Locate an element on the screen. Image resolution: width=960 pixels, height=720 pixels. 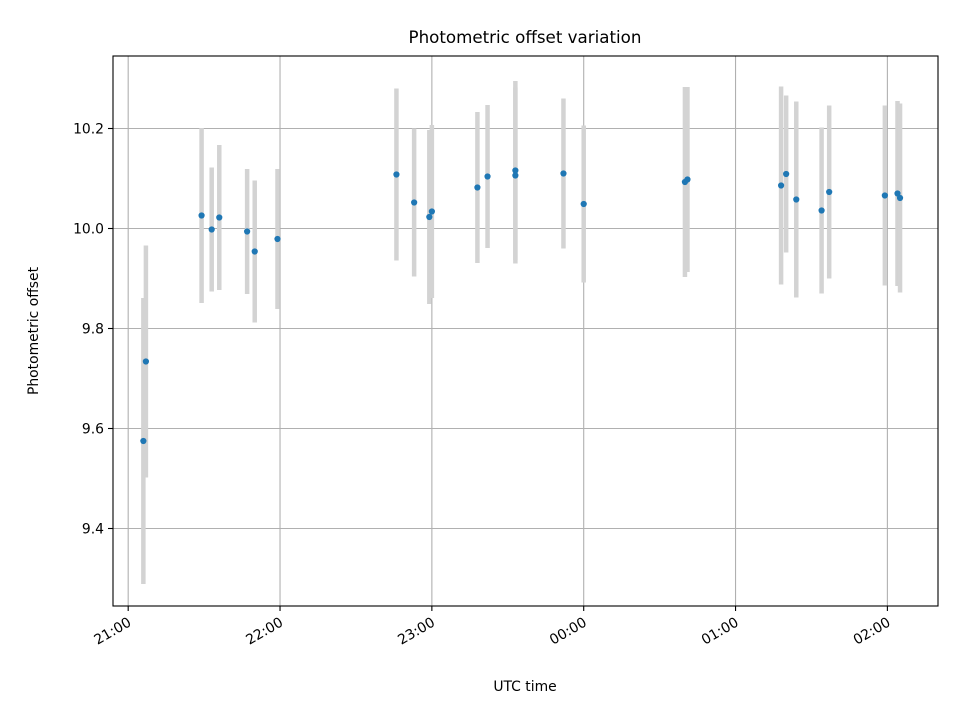
y-axis-label: Photometric offset is located at coordinates (34, 330).